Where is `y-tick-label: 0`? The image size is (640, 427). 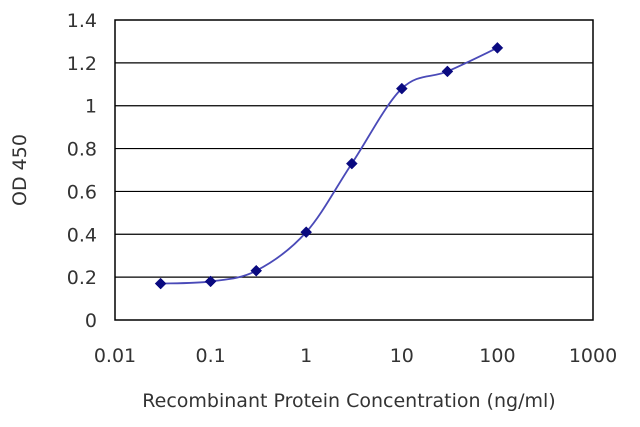 y-tick-label: 0 is located at coordinates (91, 321).